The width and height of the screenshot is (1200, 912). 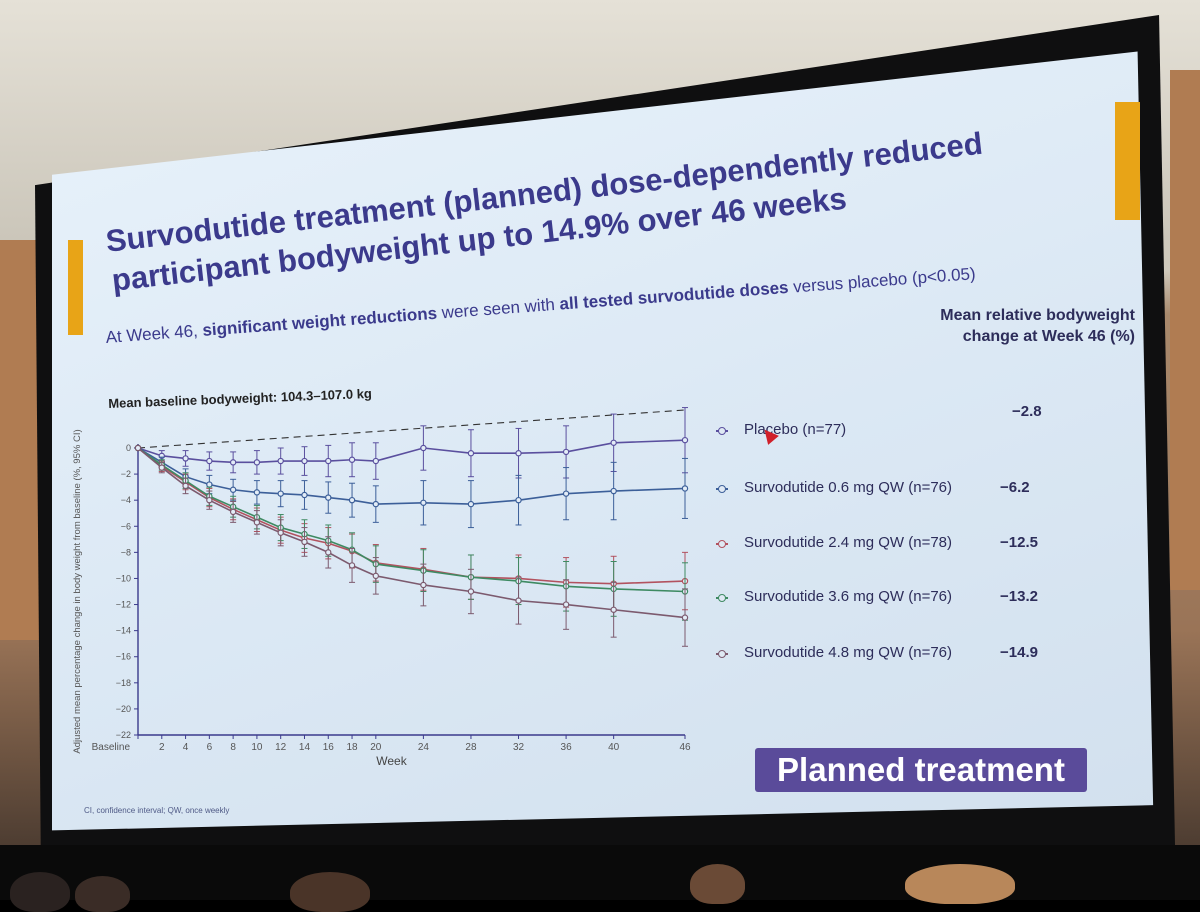 I want to click on legend-label: Survodutide 2.4 mg QW (n=78), so click(x=848, y=542).